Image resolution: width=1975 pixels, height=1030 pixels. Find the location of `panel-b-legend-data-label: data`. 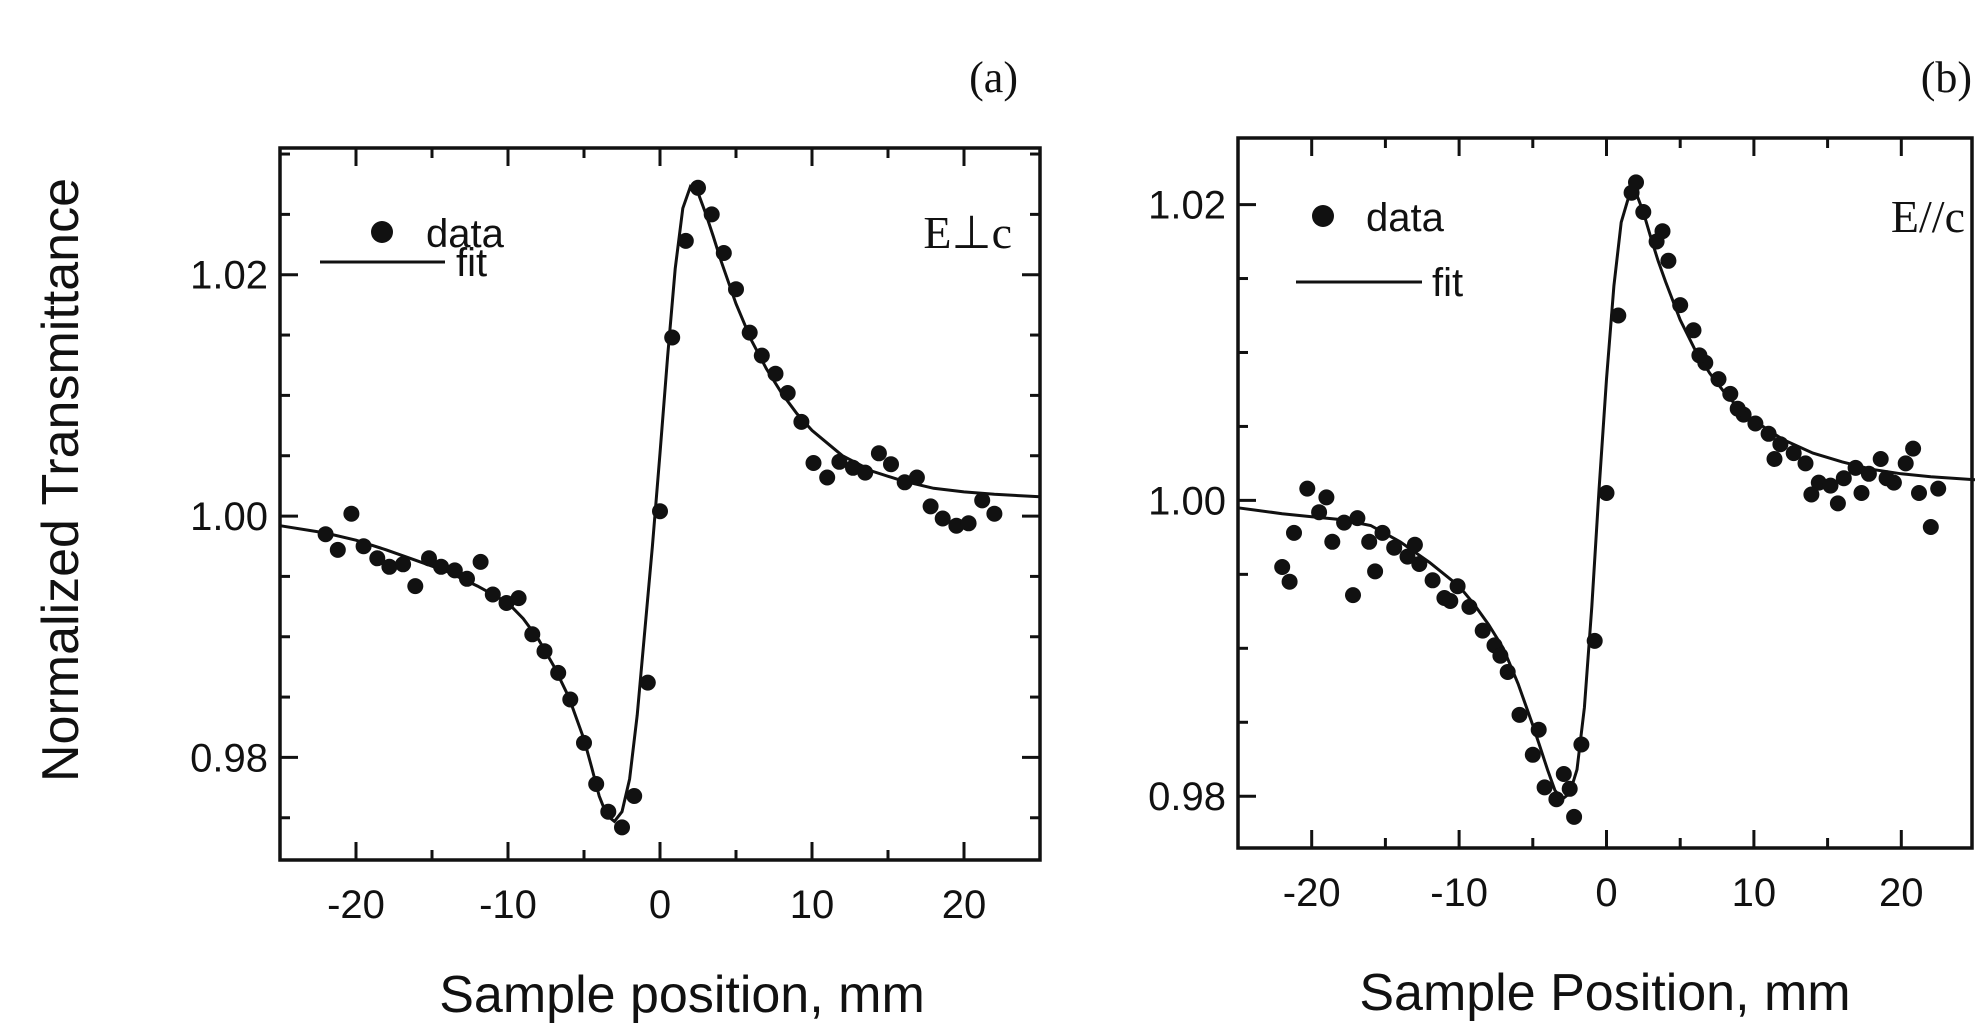

panel-b-legend-data-label: data is located at coordinates (1405, 218).